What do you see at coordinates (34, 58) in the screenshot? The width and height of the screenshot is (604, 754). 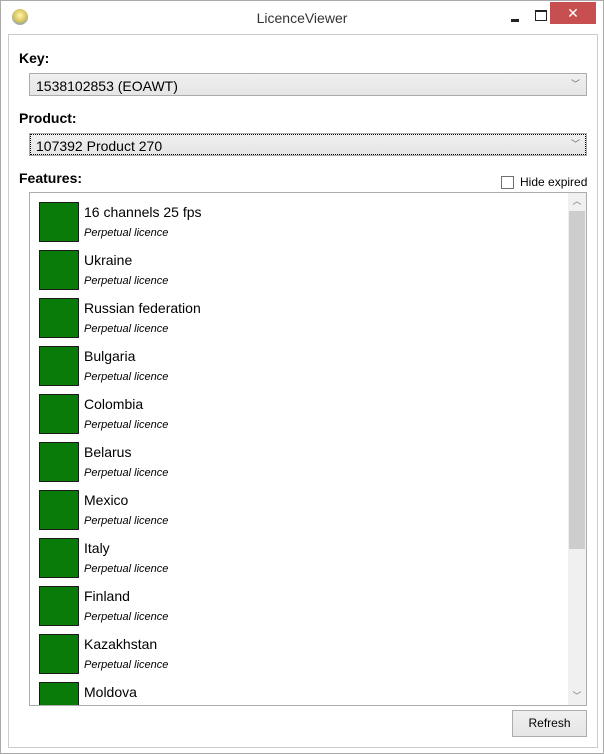 I see `key-label: Key:` at bounding box center [34, 58].